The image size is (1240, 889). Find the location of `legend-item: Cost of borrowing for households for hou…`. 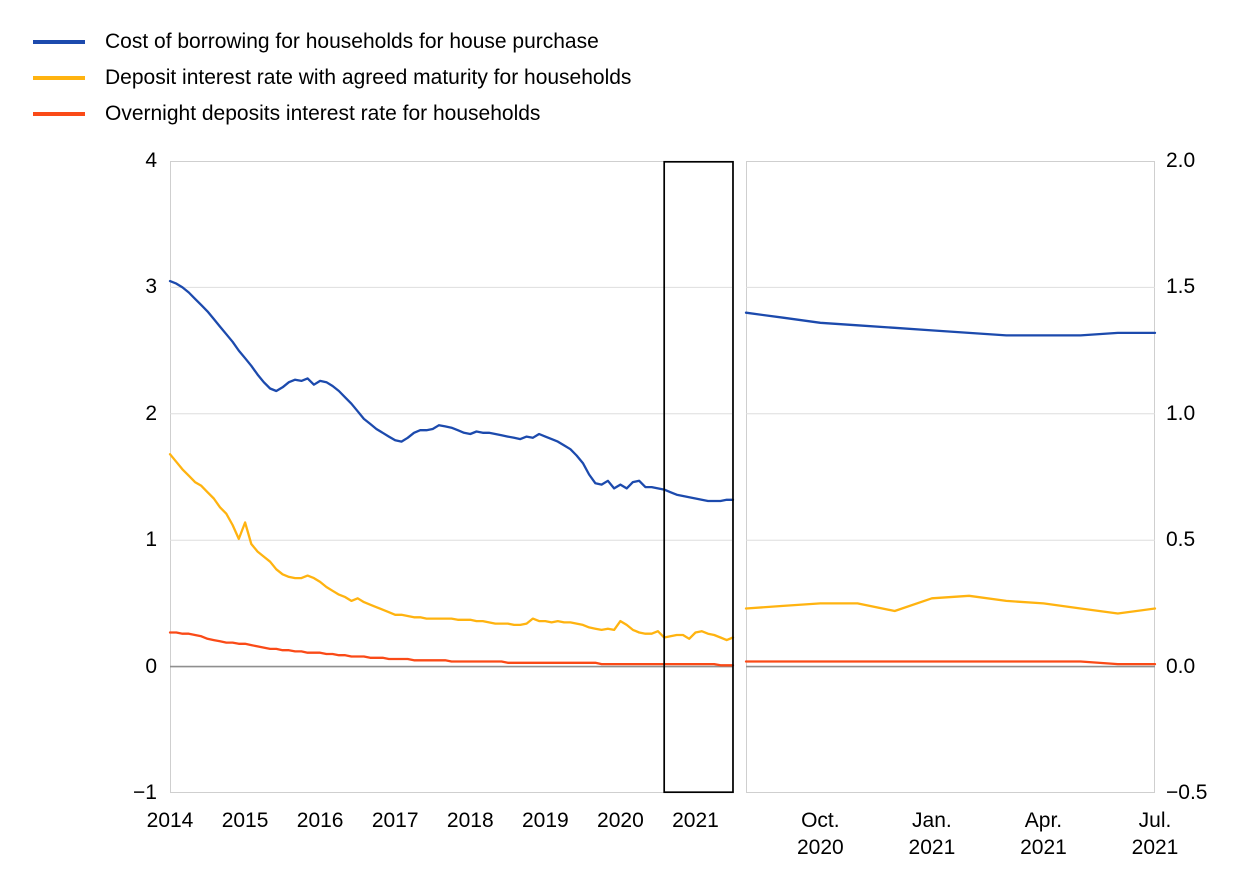

legend-item: Cost of borrowing for households for hou… is located at coordinates (332, 42).